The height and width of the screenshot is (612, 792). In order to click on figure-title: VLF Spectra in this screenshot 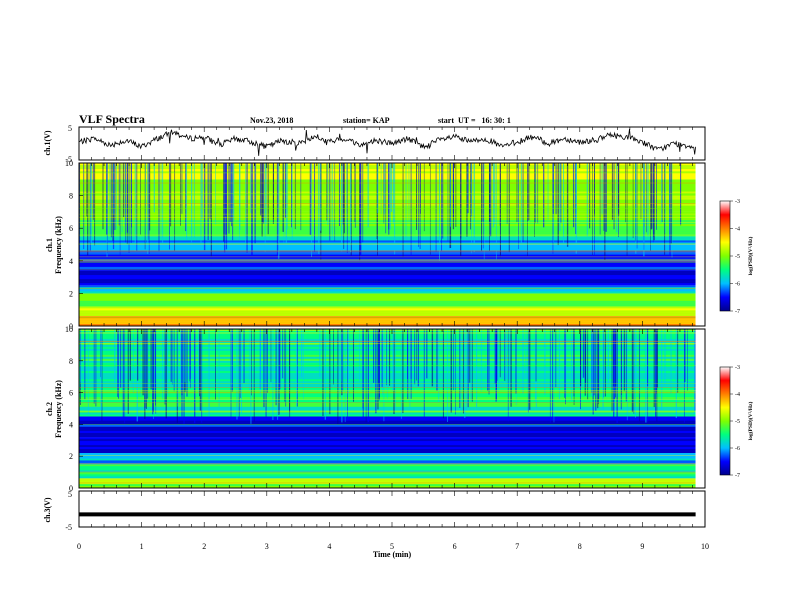, I will do `click(112, 119)`.